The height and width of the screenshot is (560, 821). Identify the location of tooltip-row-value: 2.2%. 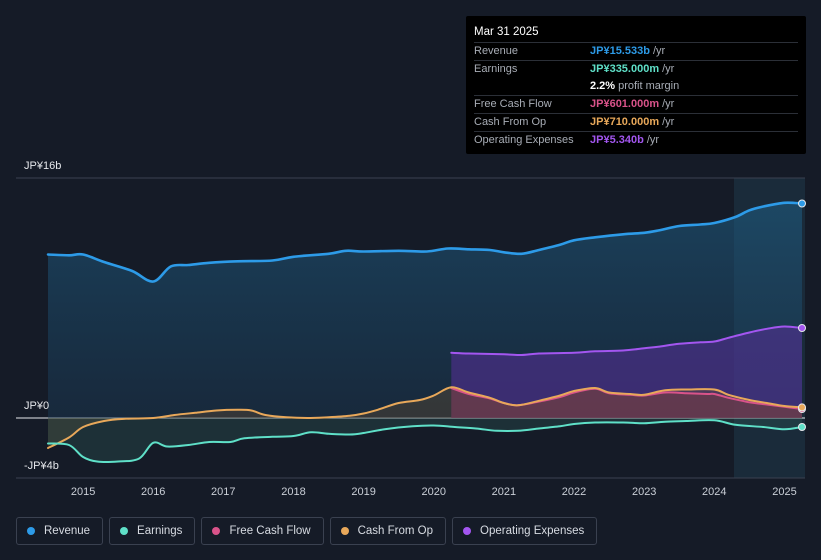
(603, 86).